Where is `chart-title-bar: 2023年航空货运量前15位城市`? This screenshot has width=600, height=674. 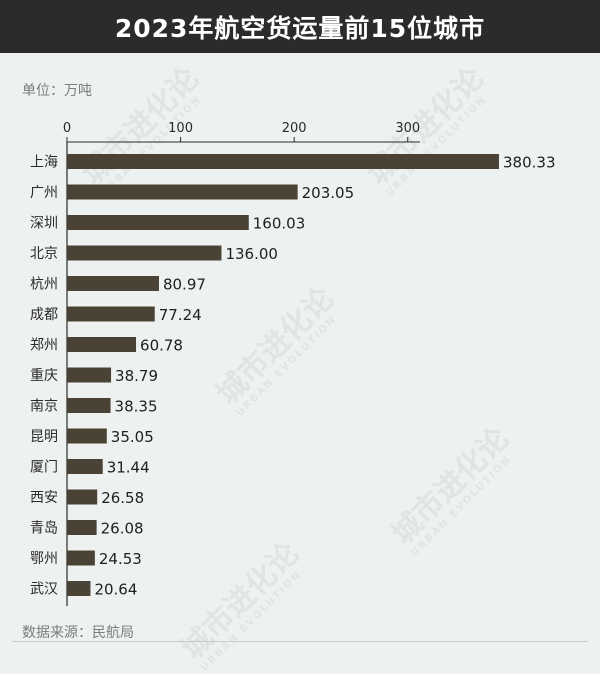 chart-title-bar: 2023年航空货运量前15位城市 is located at coordinates (300, 26).